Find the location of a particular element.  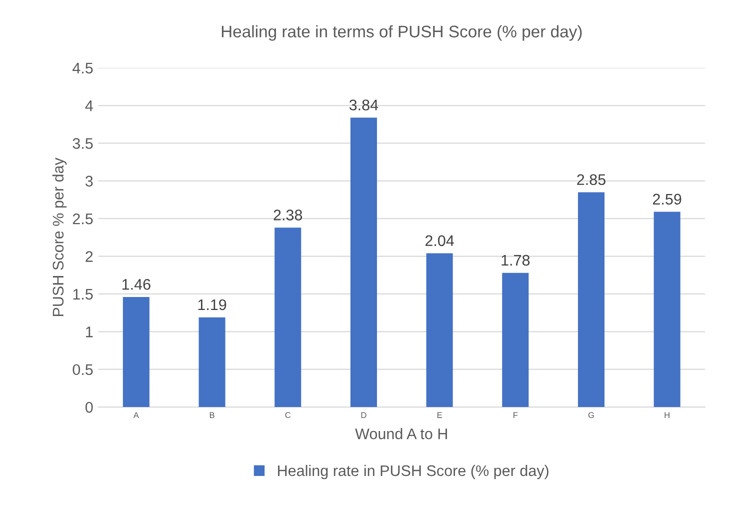

x-tick-label: C is located at coordinates (288, 415).